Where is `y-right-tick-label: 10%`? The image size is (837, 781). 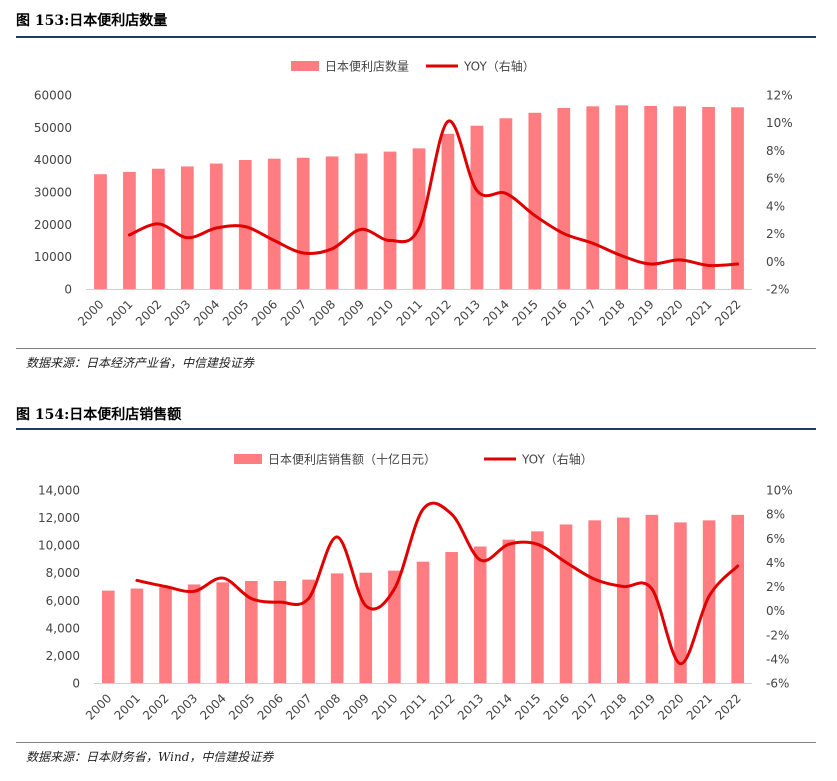 y-right-tick-label: 10% is located at coordinates (779, 491).